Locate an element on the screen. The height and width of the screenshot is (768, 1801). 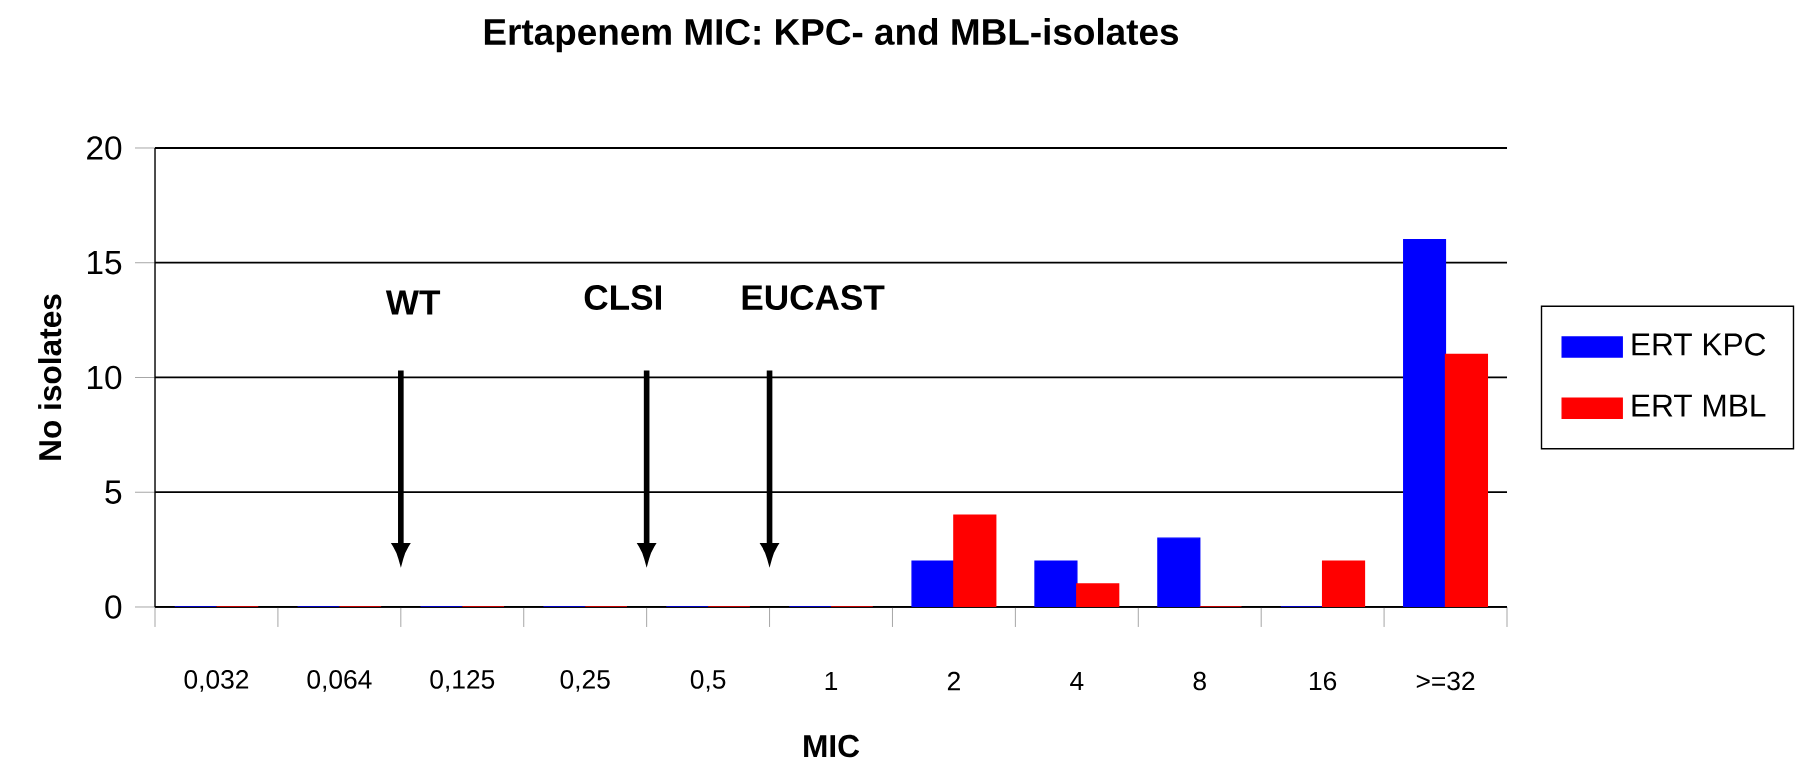
legend-label: ERT KPC is located at coordinates (1699, 344).